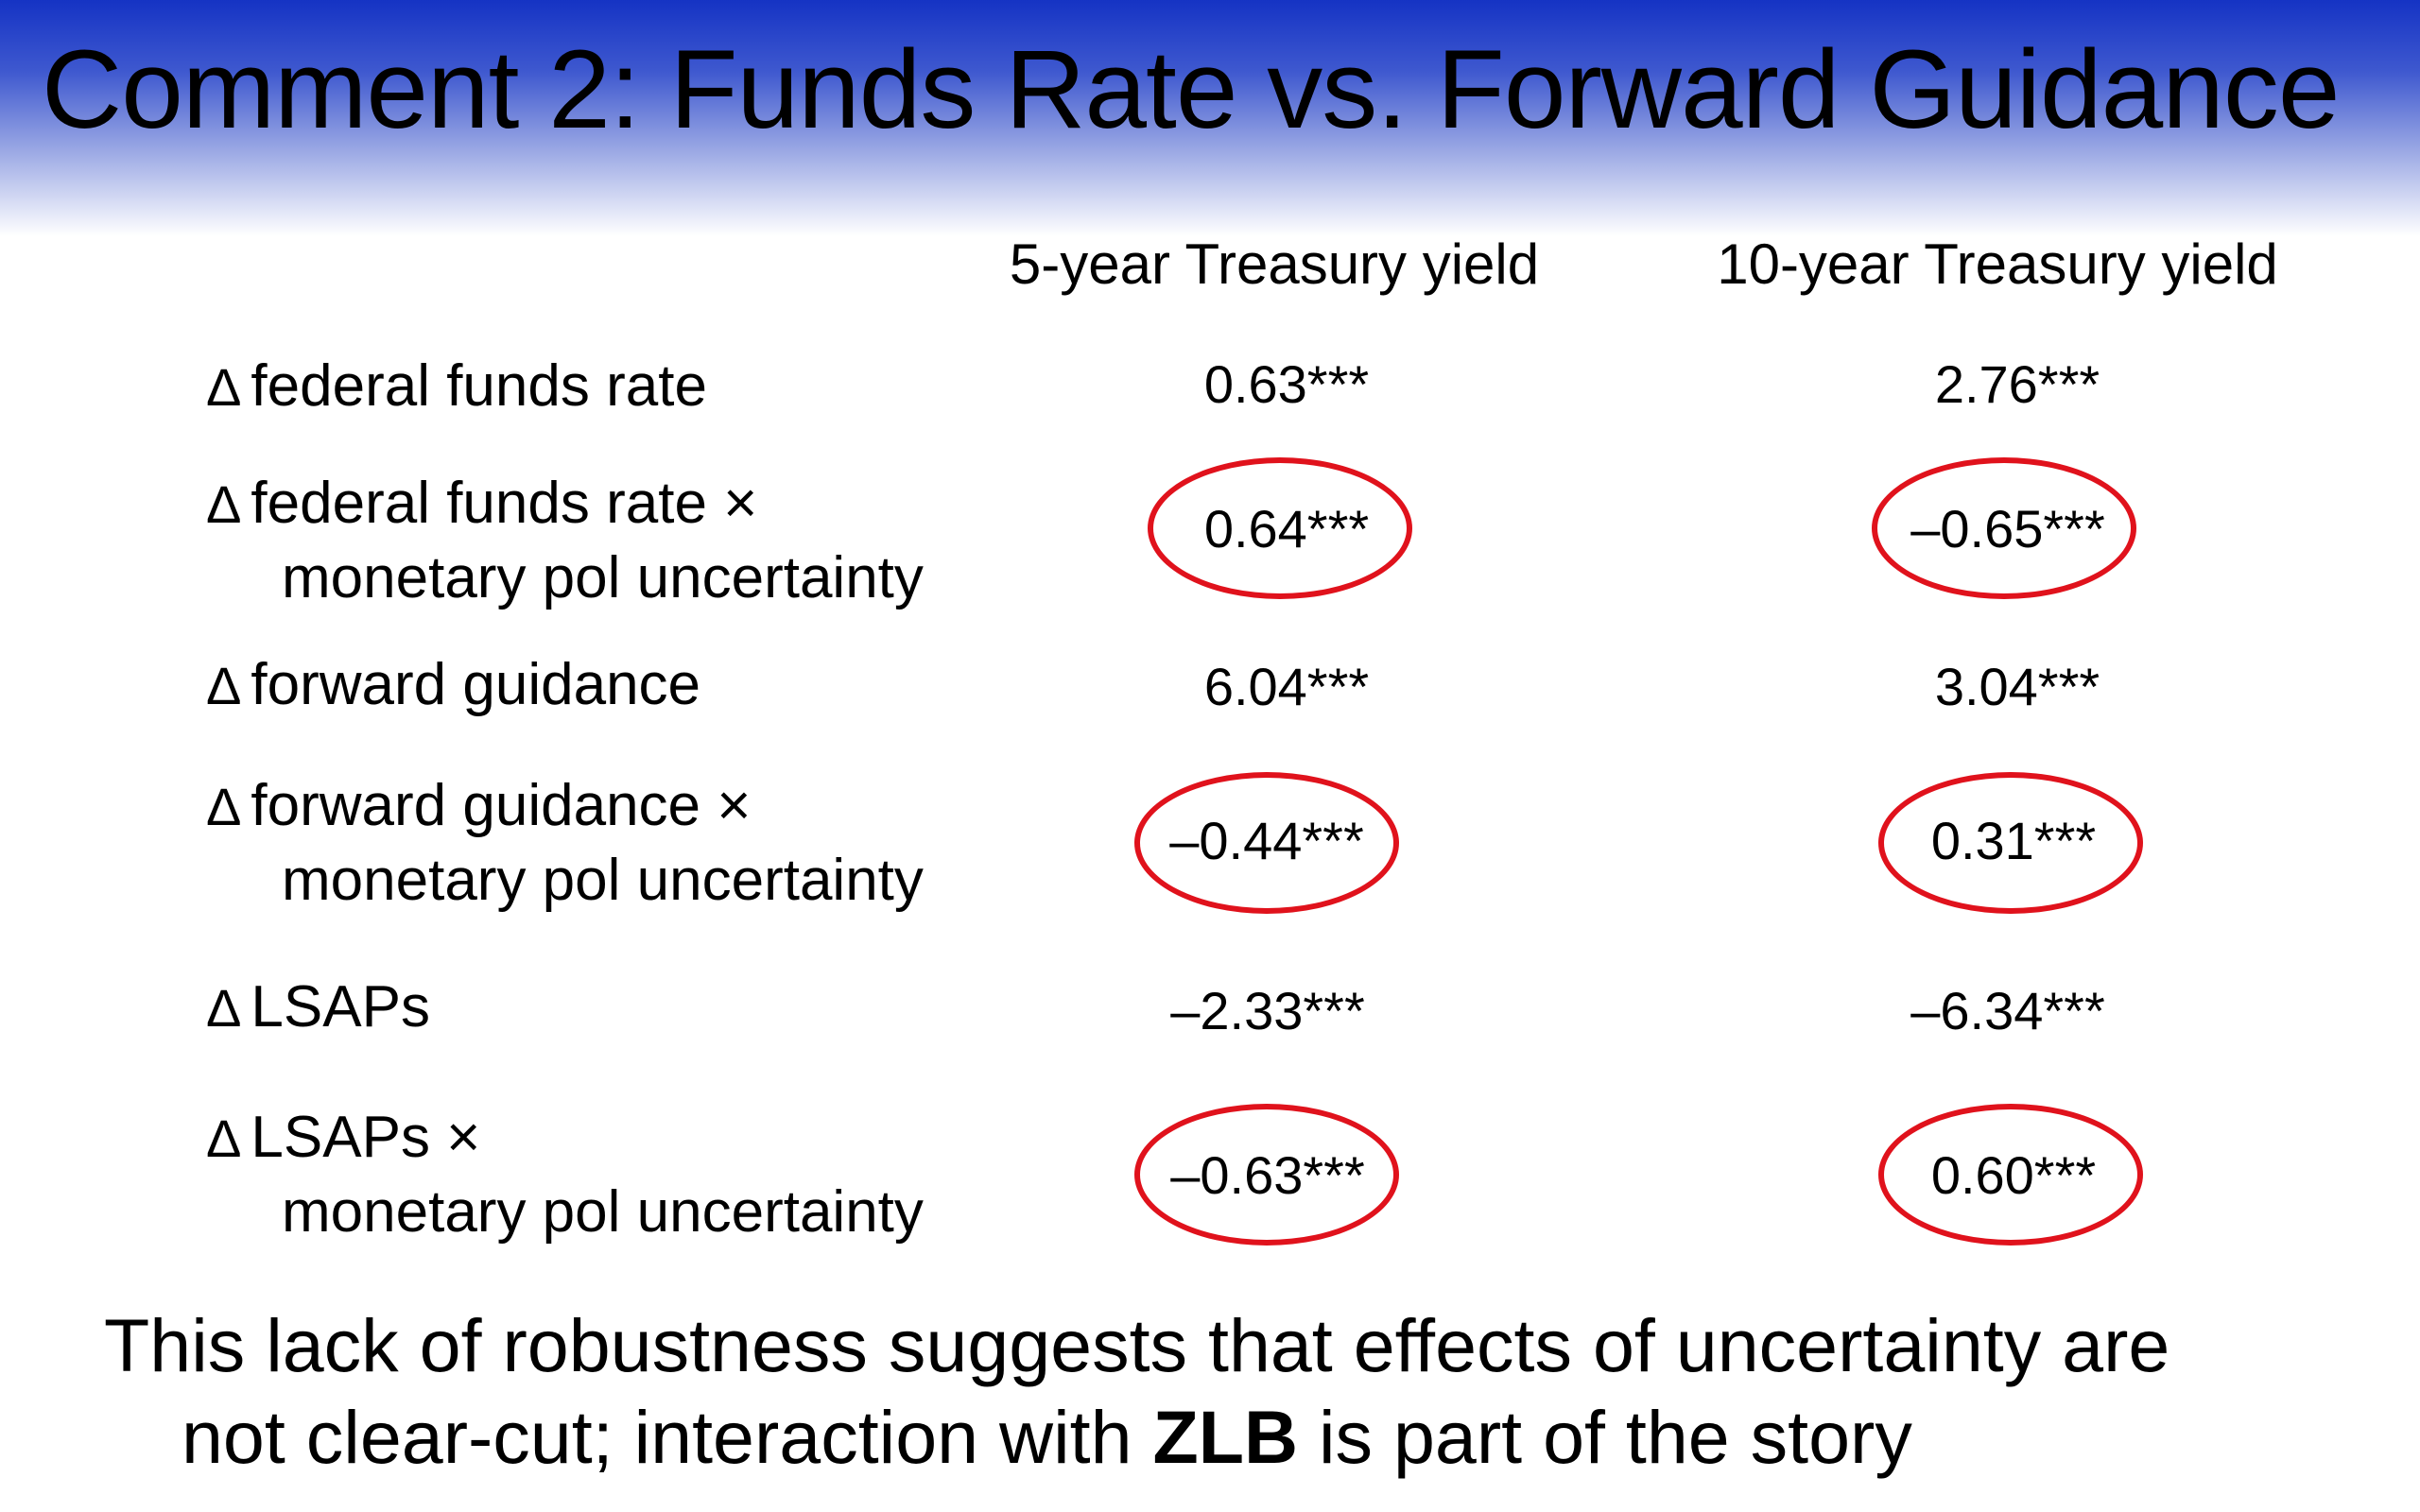  Describe the element at coordinates (501, 805) in the screenshot. I see `row-label-text: forward guidance ×` at that location.